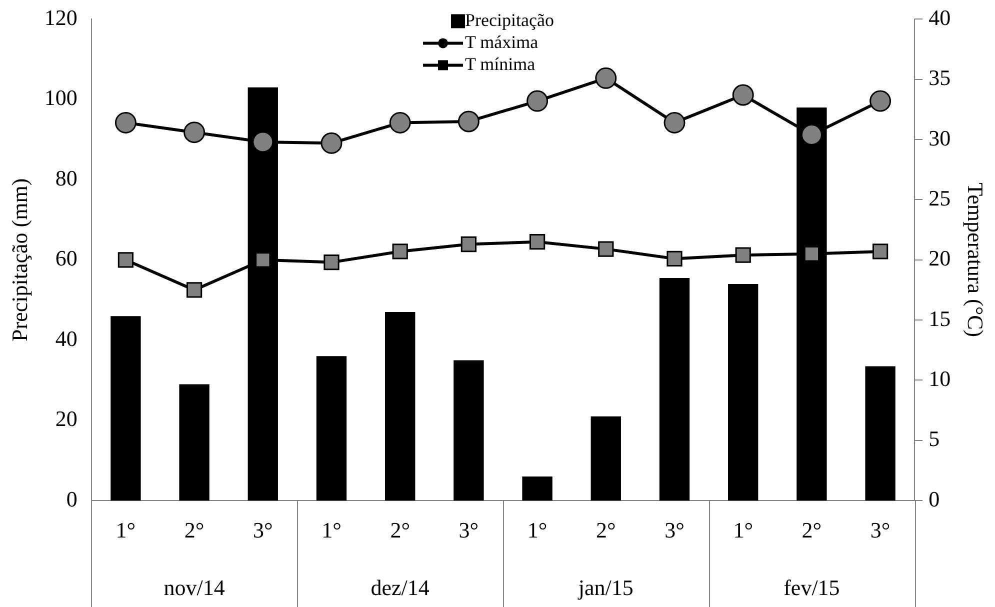 The width and height of the screenshot is (995, 607). What do you see at coordinates (939, 318) in the screenshot?
I see `y2-tick-label: 15` at bounding box center [939, 318].